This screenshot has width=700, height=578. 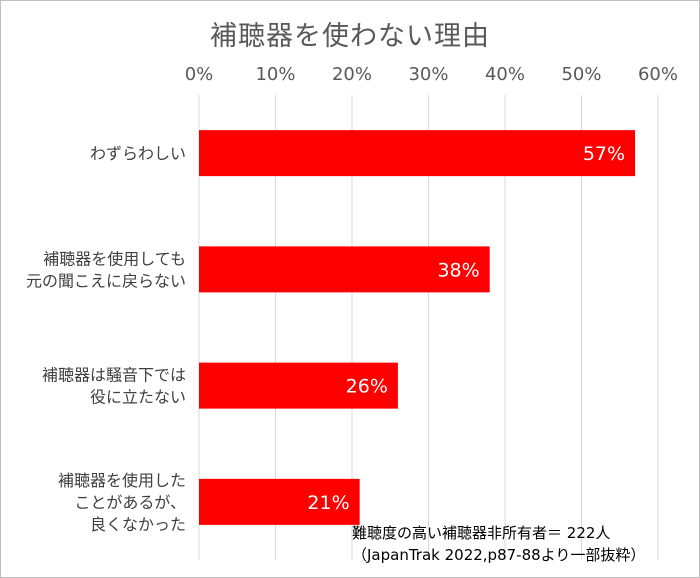 I want to click on category-label: 補聴器を使用しても, so click(x=114, y=258).